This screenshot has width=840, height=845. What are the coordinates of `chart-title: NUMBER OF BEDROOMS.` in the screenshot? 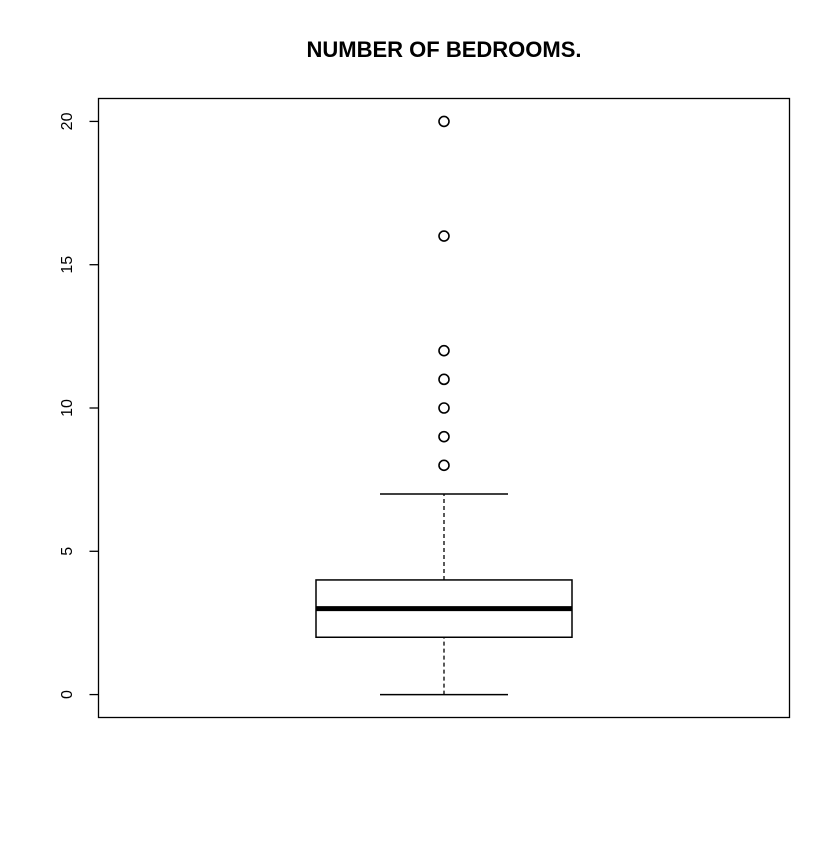 It's located at (444, 49).